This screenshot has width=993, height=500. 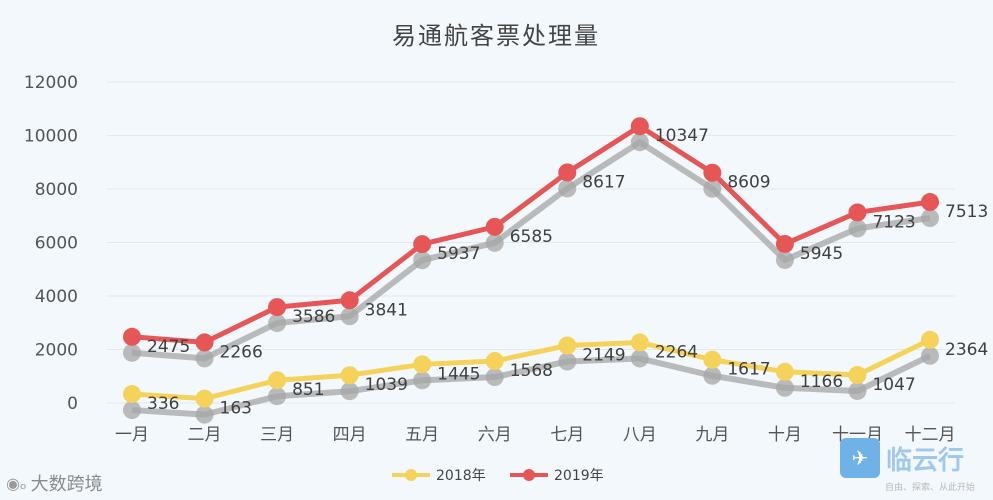 I want to click on x-tick-label: 五月, so click(x=422, y=435).